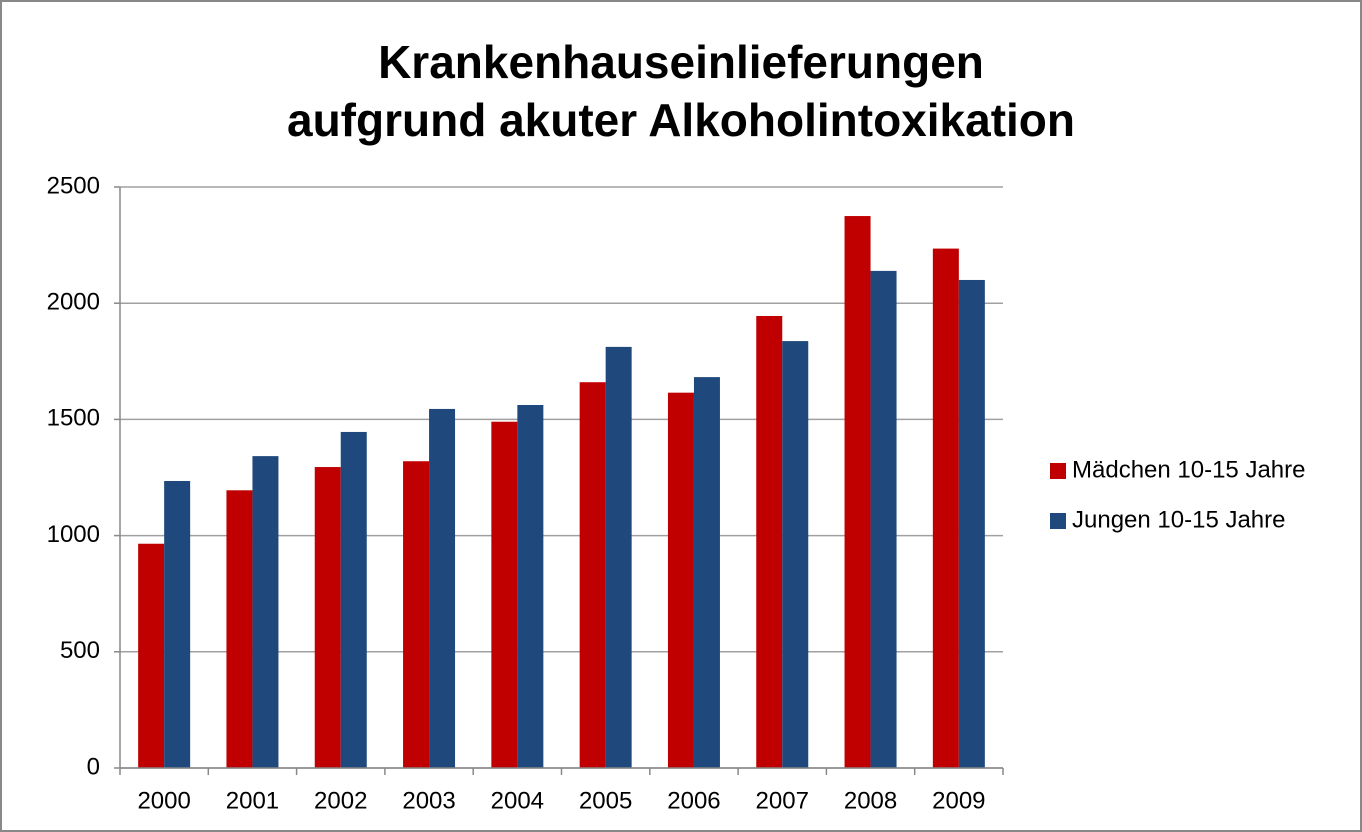 The image size is (1362, 832). I want to click on y-tick-label: 500, so click(80, 650).